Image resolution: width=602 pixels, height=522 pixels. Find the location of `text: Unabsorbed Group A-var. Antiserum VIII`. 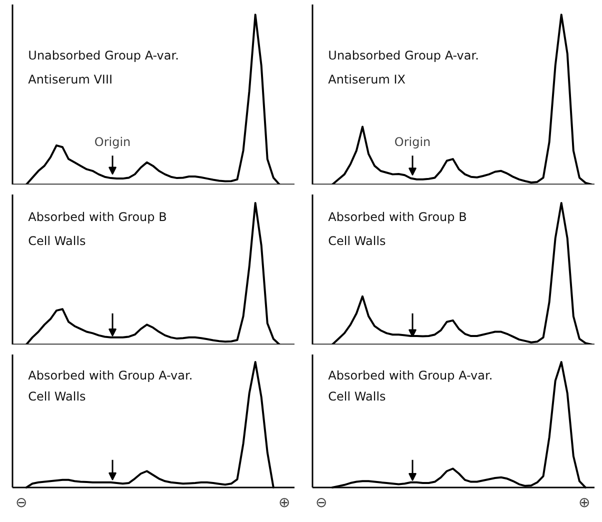

text: Unabsorbed Group A-var. Antiserum VIII is located at coordinates (103, 67).